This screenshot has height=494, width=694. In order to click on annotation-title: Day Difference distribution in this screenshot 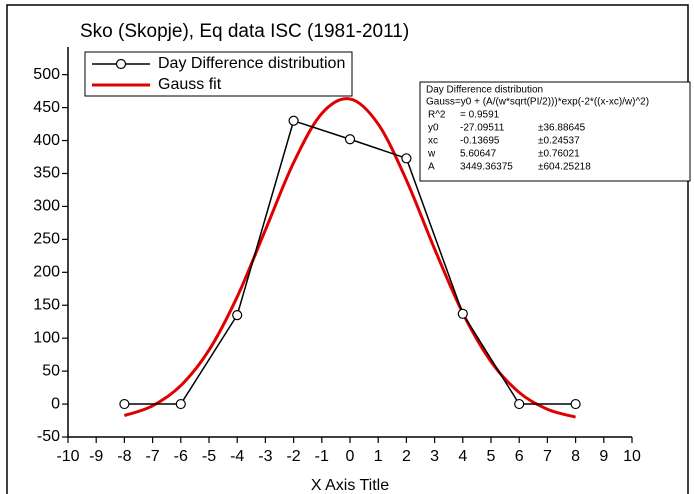, I will do `click(484, 90)`.